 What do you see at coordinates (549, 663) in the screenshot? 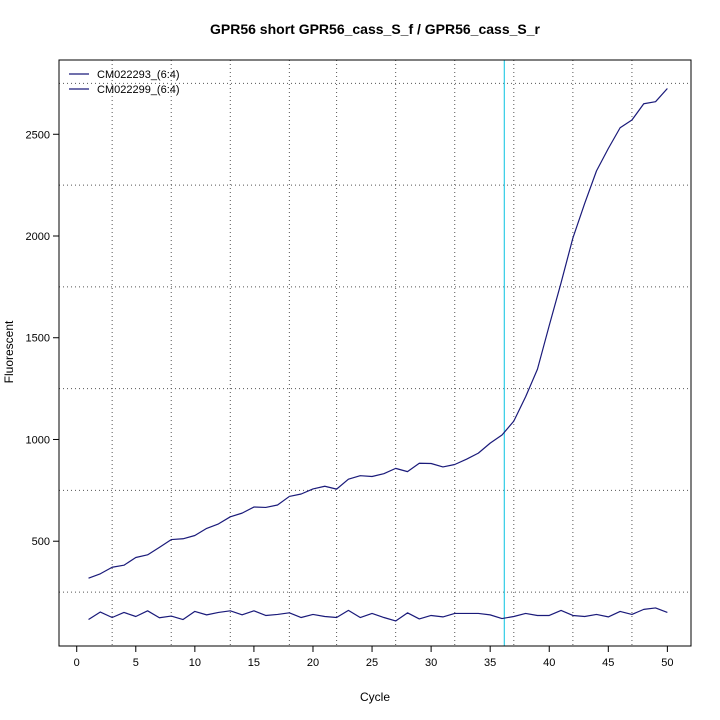
I see `x-tick-label: 40` at bounding box center [549, 663].